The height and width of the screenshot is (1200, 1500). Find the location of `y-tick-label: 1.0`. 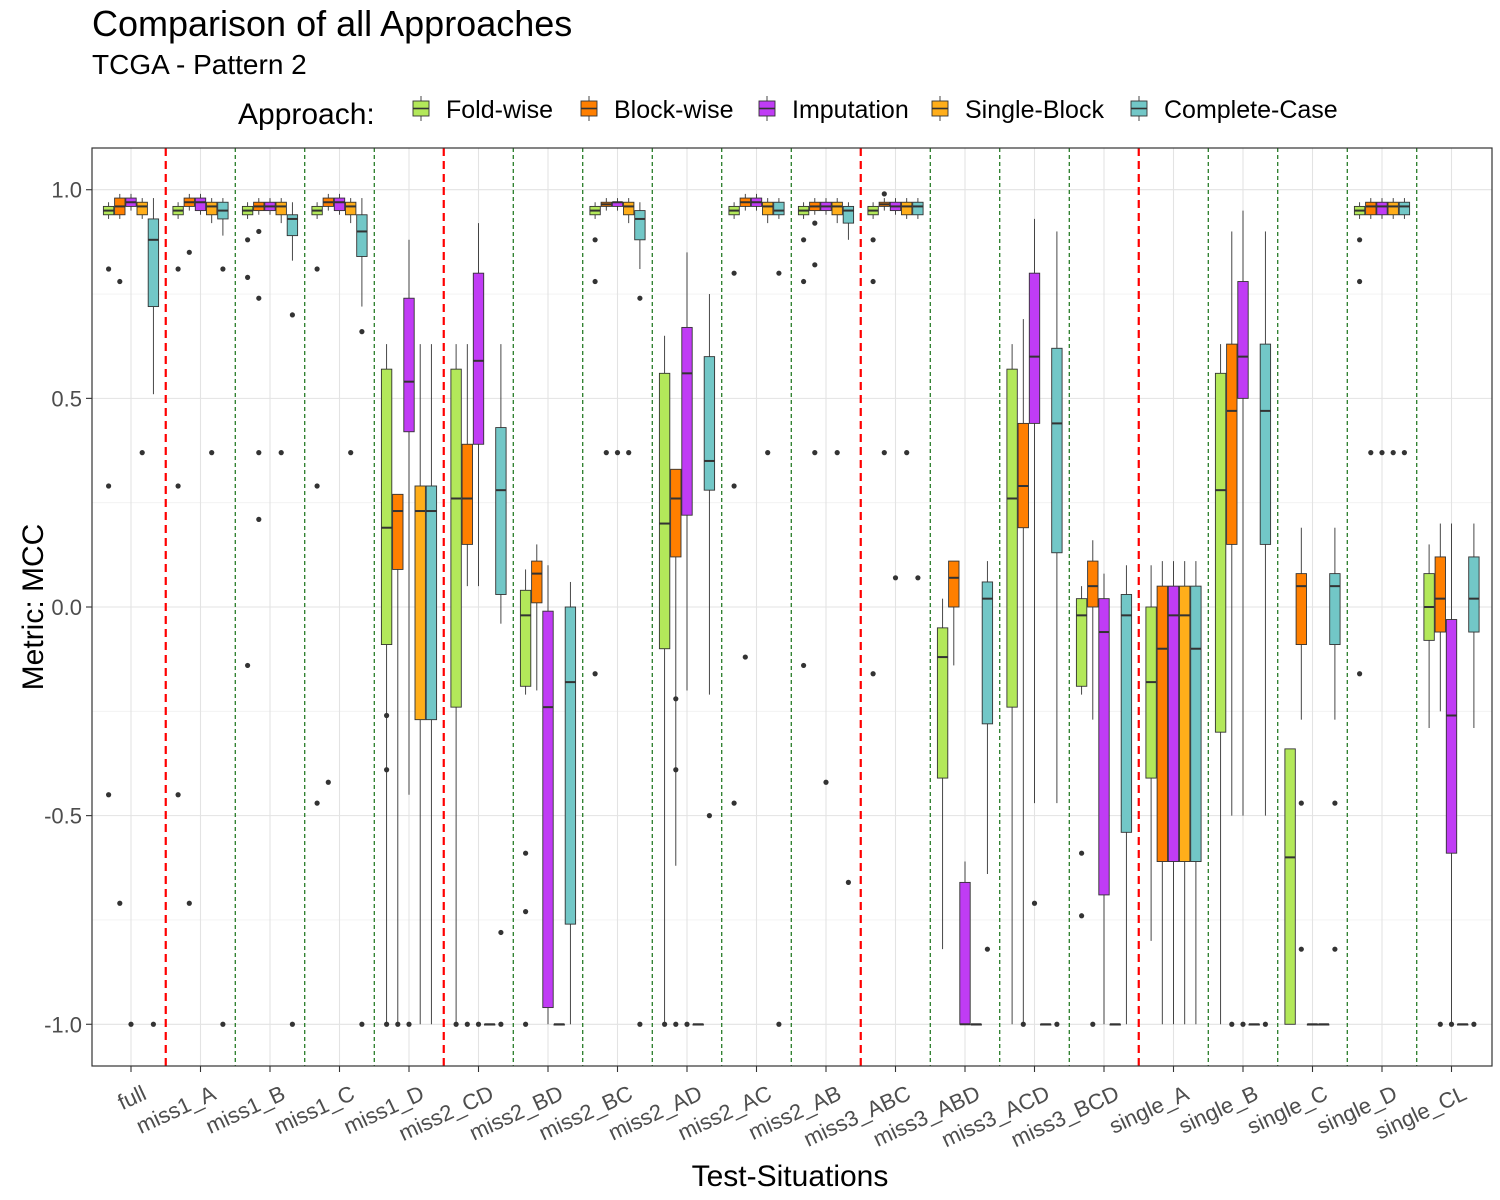

y-tick-label: 1.0 is located at coordinates (66, 190).